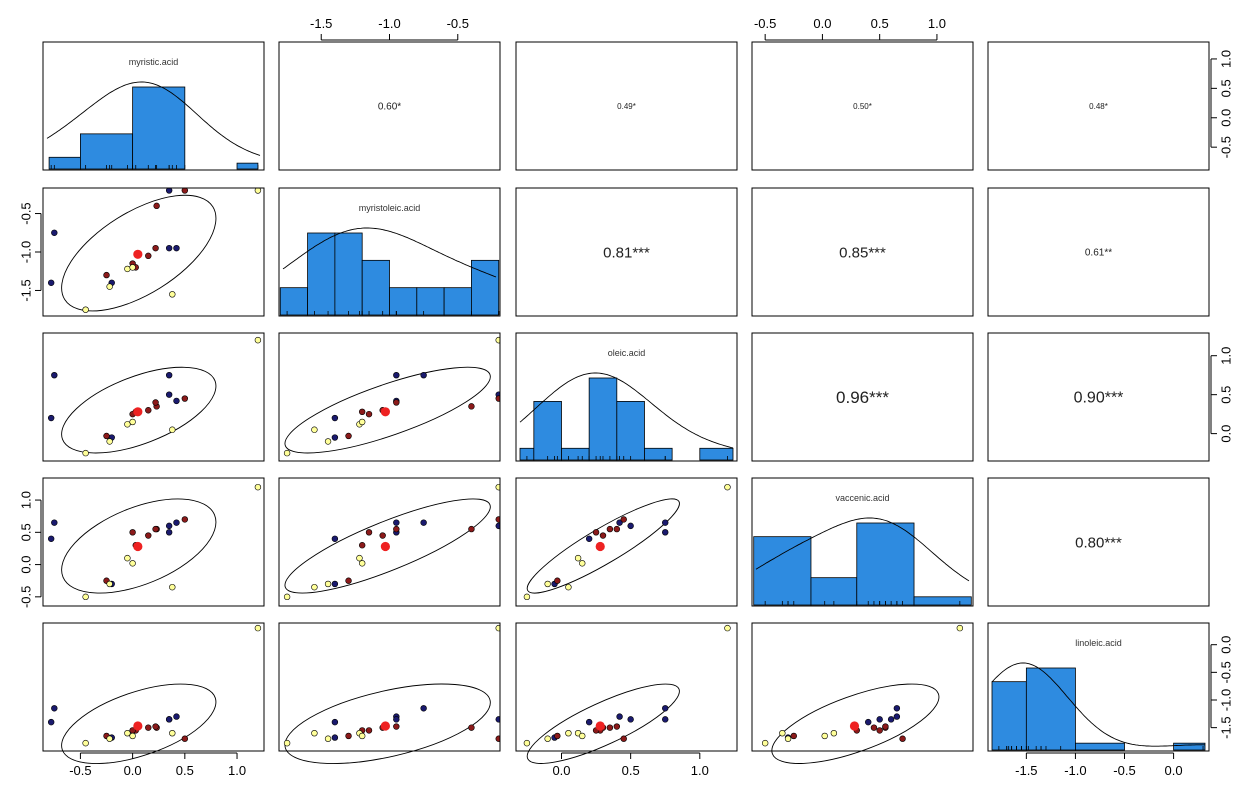 Image resolution: width=1251 pixels, height=788 pixels. What do you see at coordinates (390, 208) in the screenshot?
I see `variable-label: myristoleic.acid` at bounding box center [390, 208].